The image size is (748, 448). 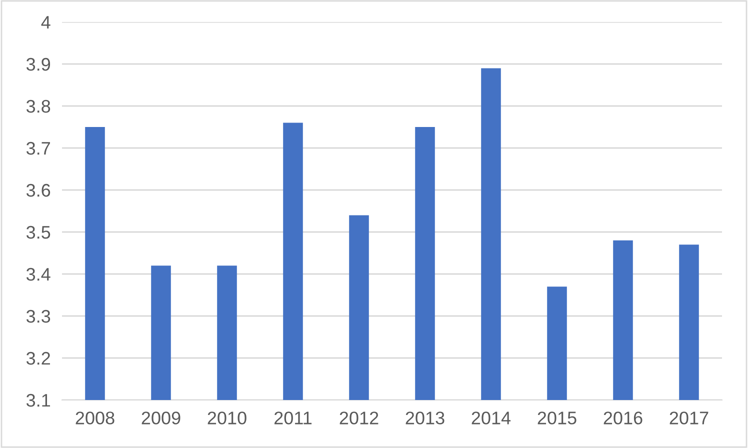 I want to click on x-tick-label: 2012, so click(x=359, y=418).